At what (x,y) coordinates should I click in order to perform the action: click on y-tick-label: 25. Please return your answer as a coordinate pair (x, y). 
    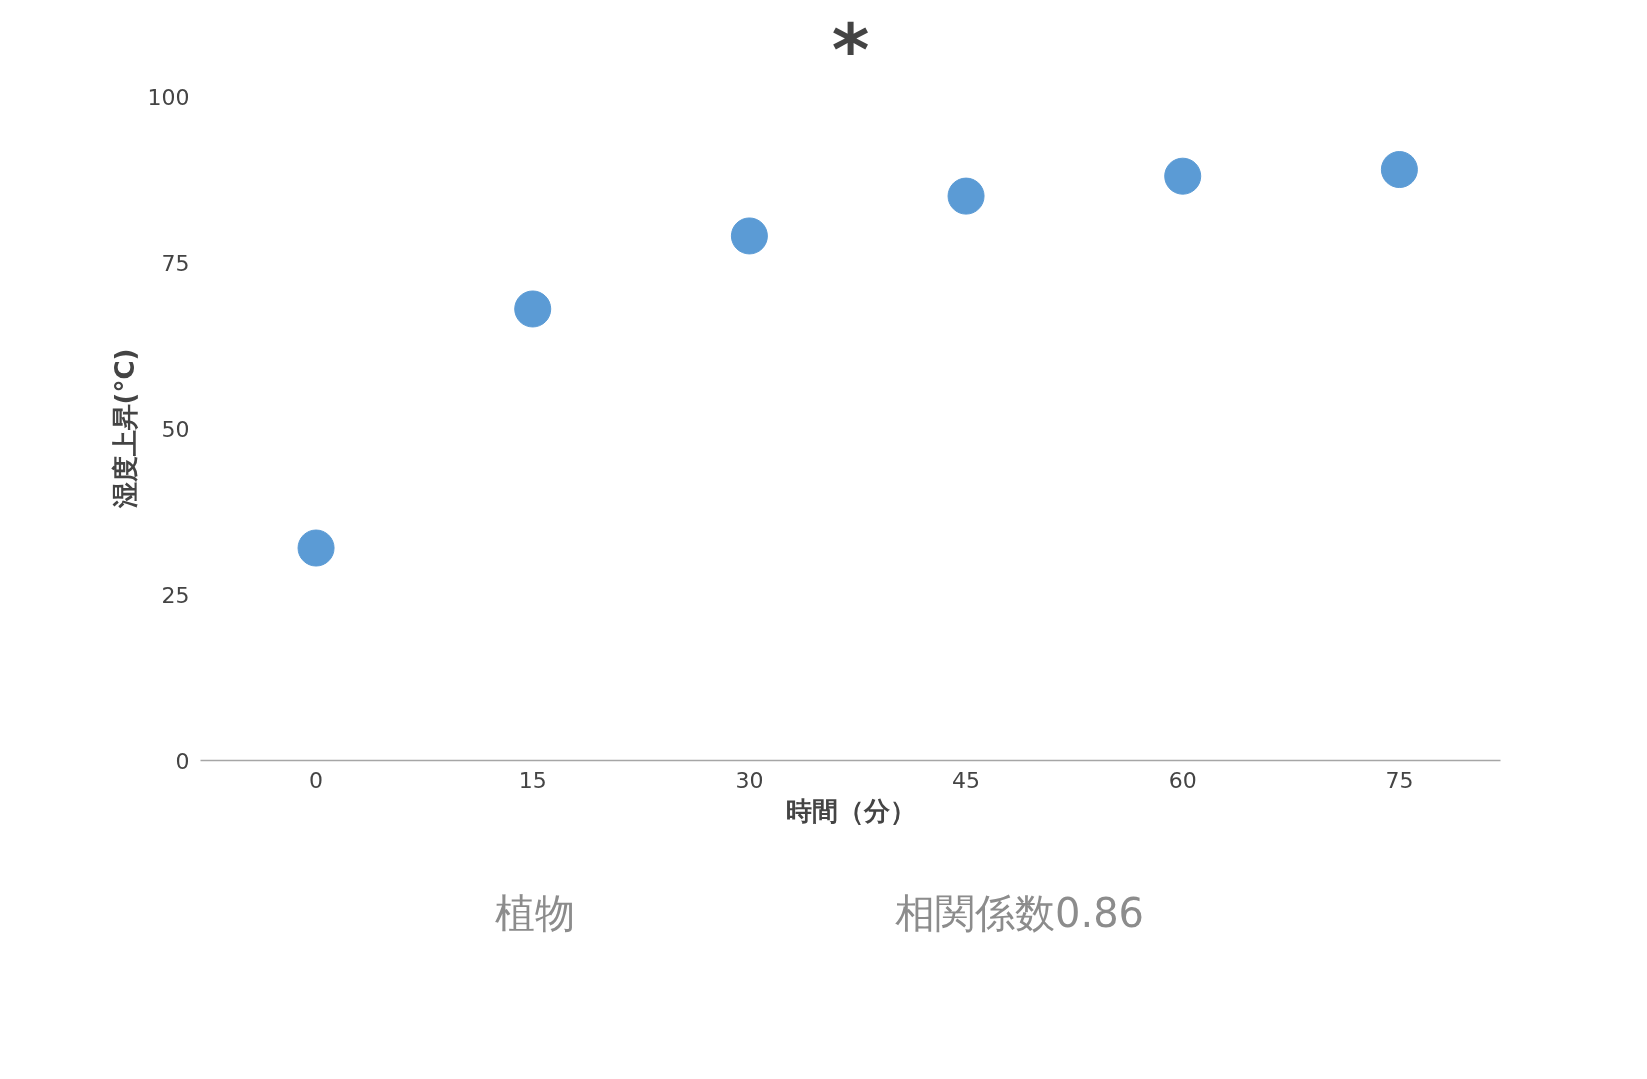
    Looking at the image, I should click on (175, 595).